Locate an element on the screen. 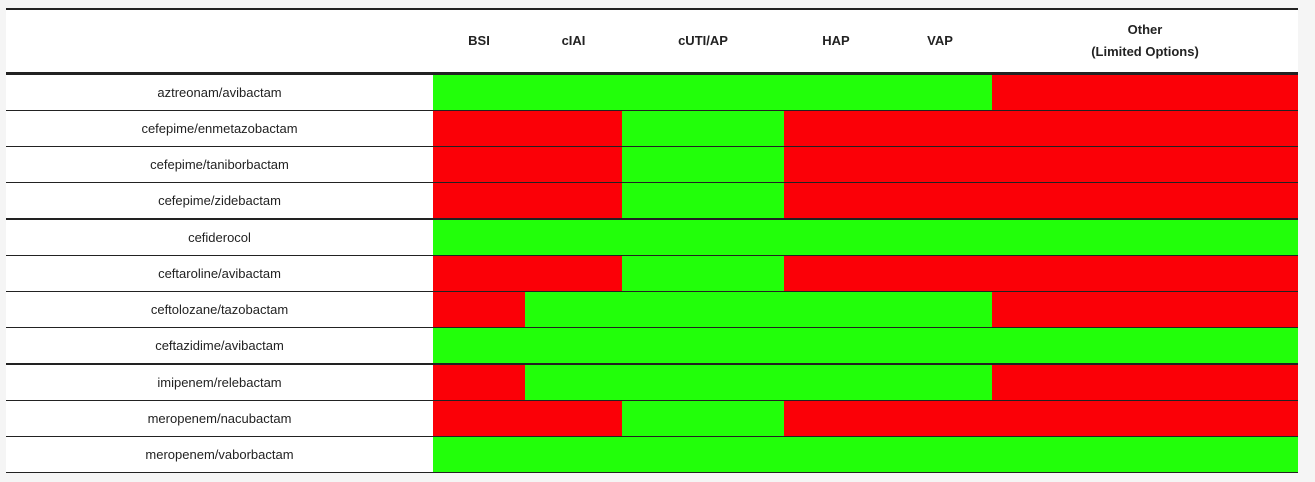  table-row: imipenem/relebactam is located at coordinates (652, 383).